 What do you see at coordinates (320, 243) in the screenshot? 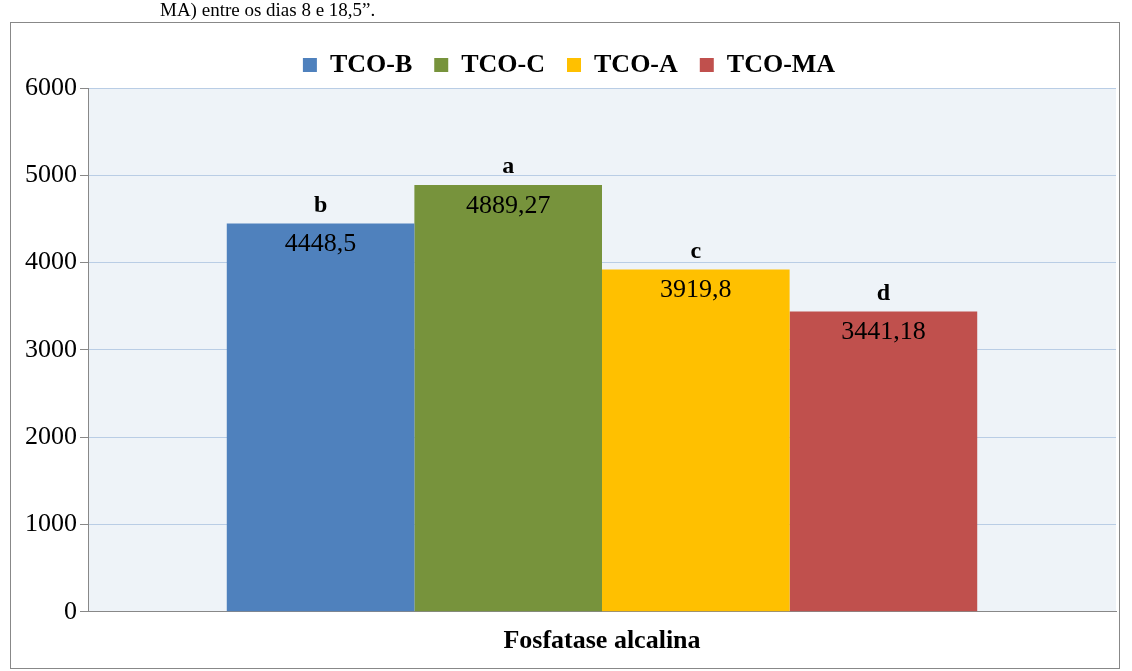
I see `data-label: 4448,5` at bounding box center [320, 243].